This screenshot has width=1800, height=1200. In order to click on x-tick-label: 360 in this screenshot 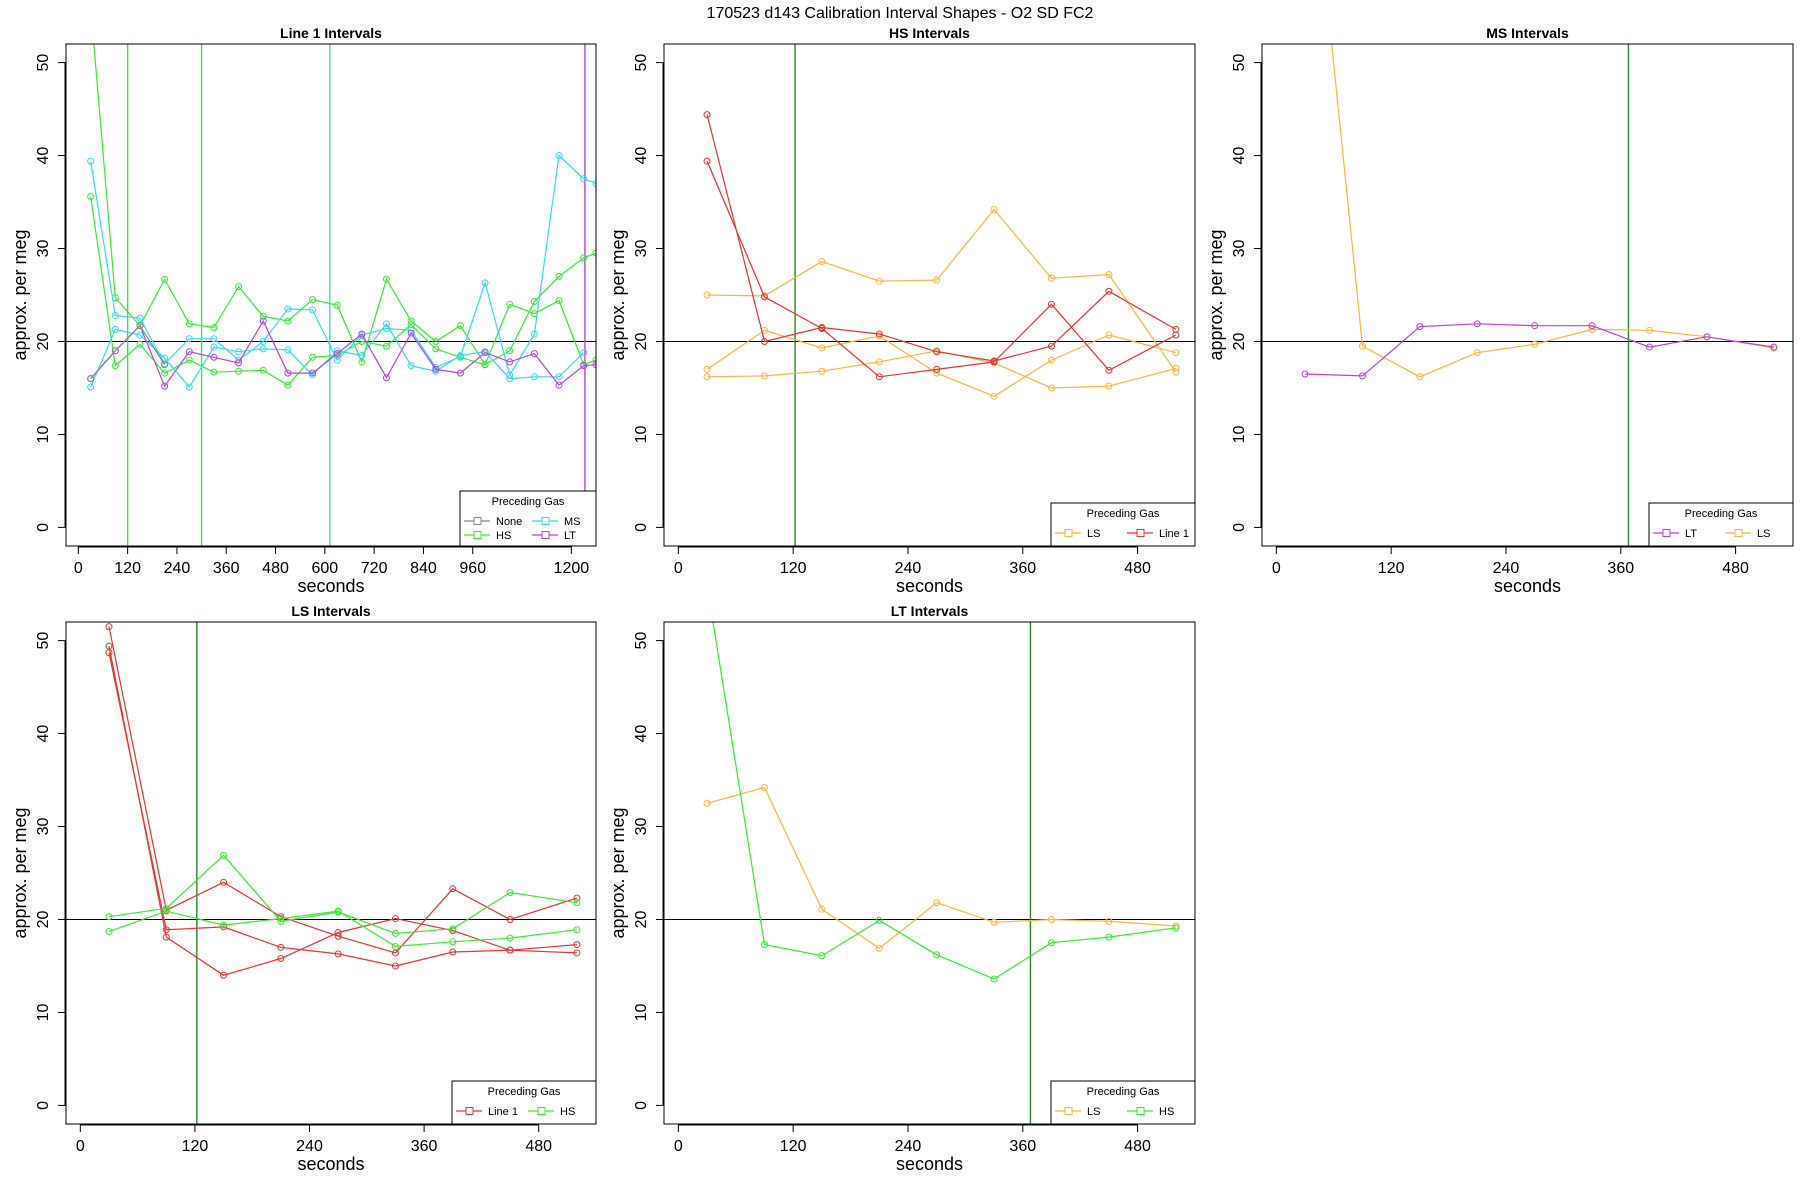, I will do `click(226, 568)`.